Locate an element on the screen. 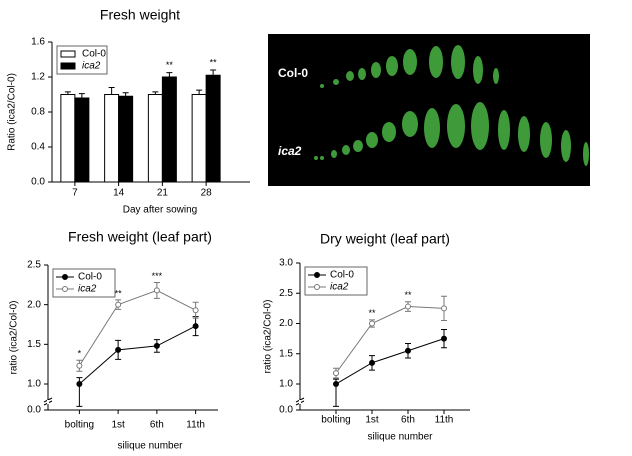 The height and width of the screenshot is (456, 632). photo-label: Col-0 is located at coordinates (293, 73).